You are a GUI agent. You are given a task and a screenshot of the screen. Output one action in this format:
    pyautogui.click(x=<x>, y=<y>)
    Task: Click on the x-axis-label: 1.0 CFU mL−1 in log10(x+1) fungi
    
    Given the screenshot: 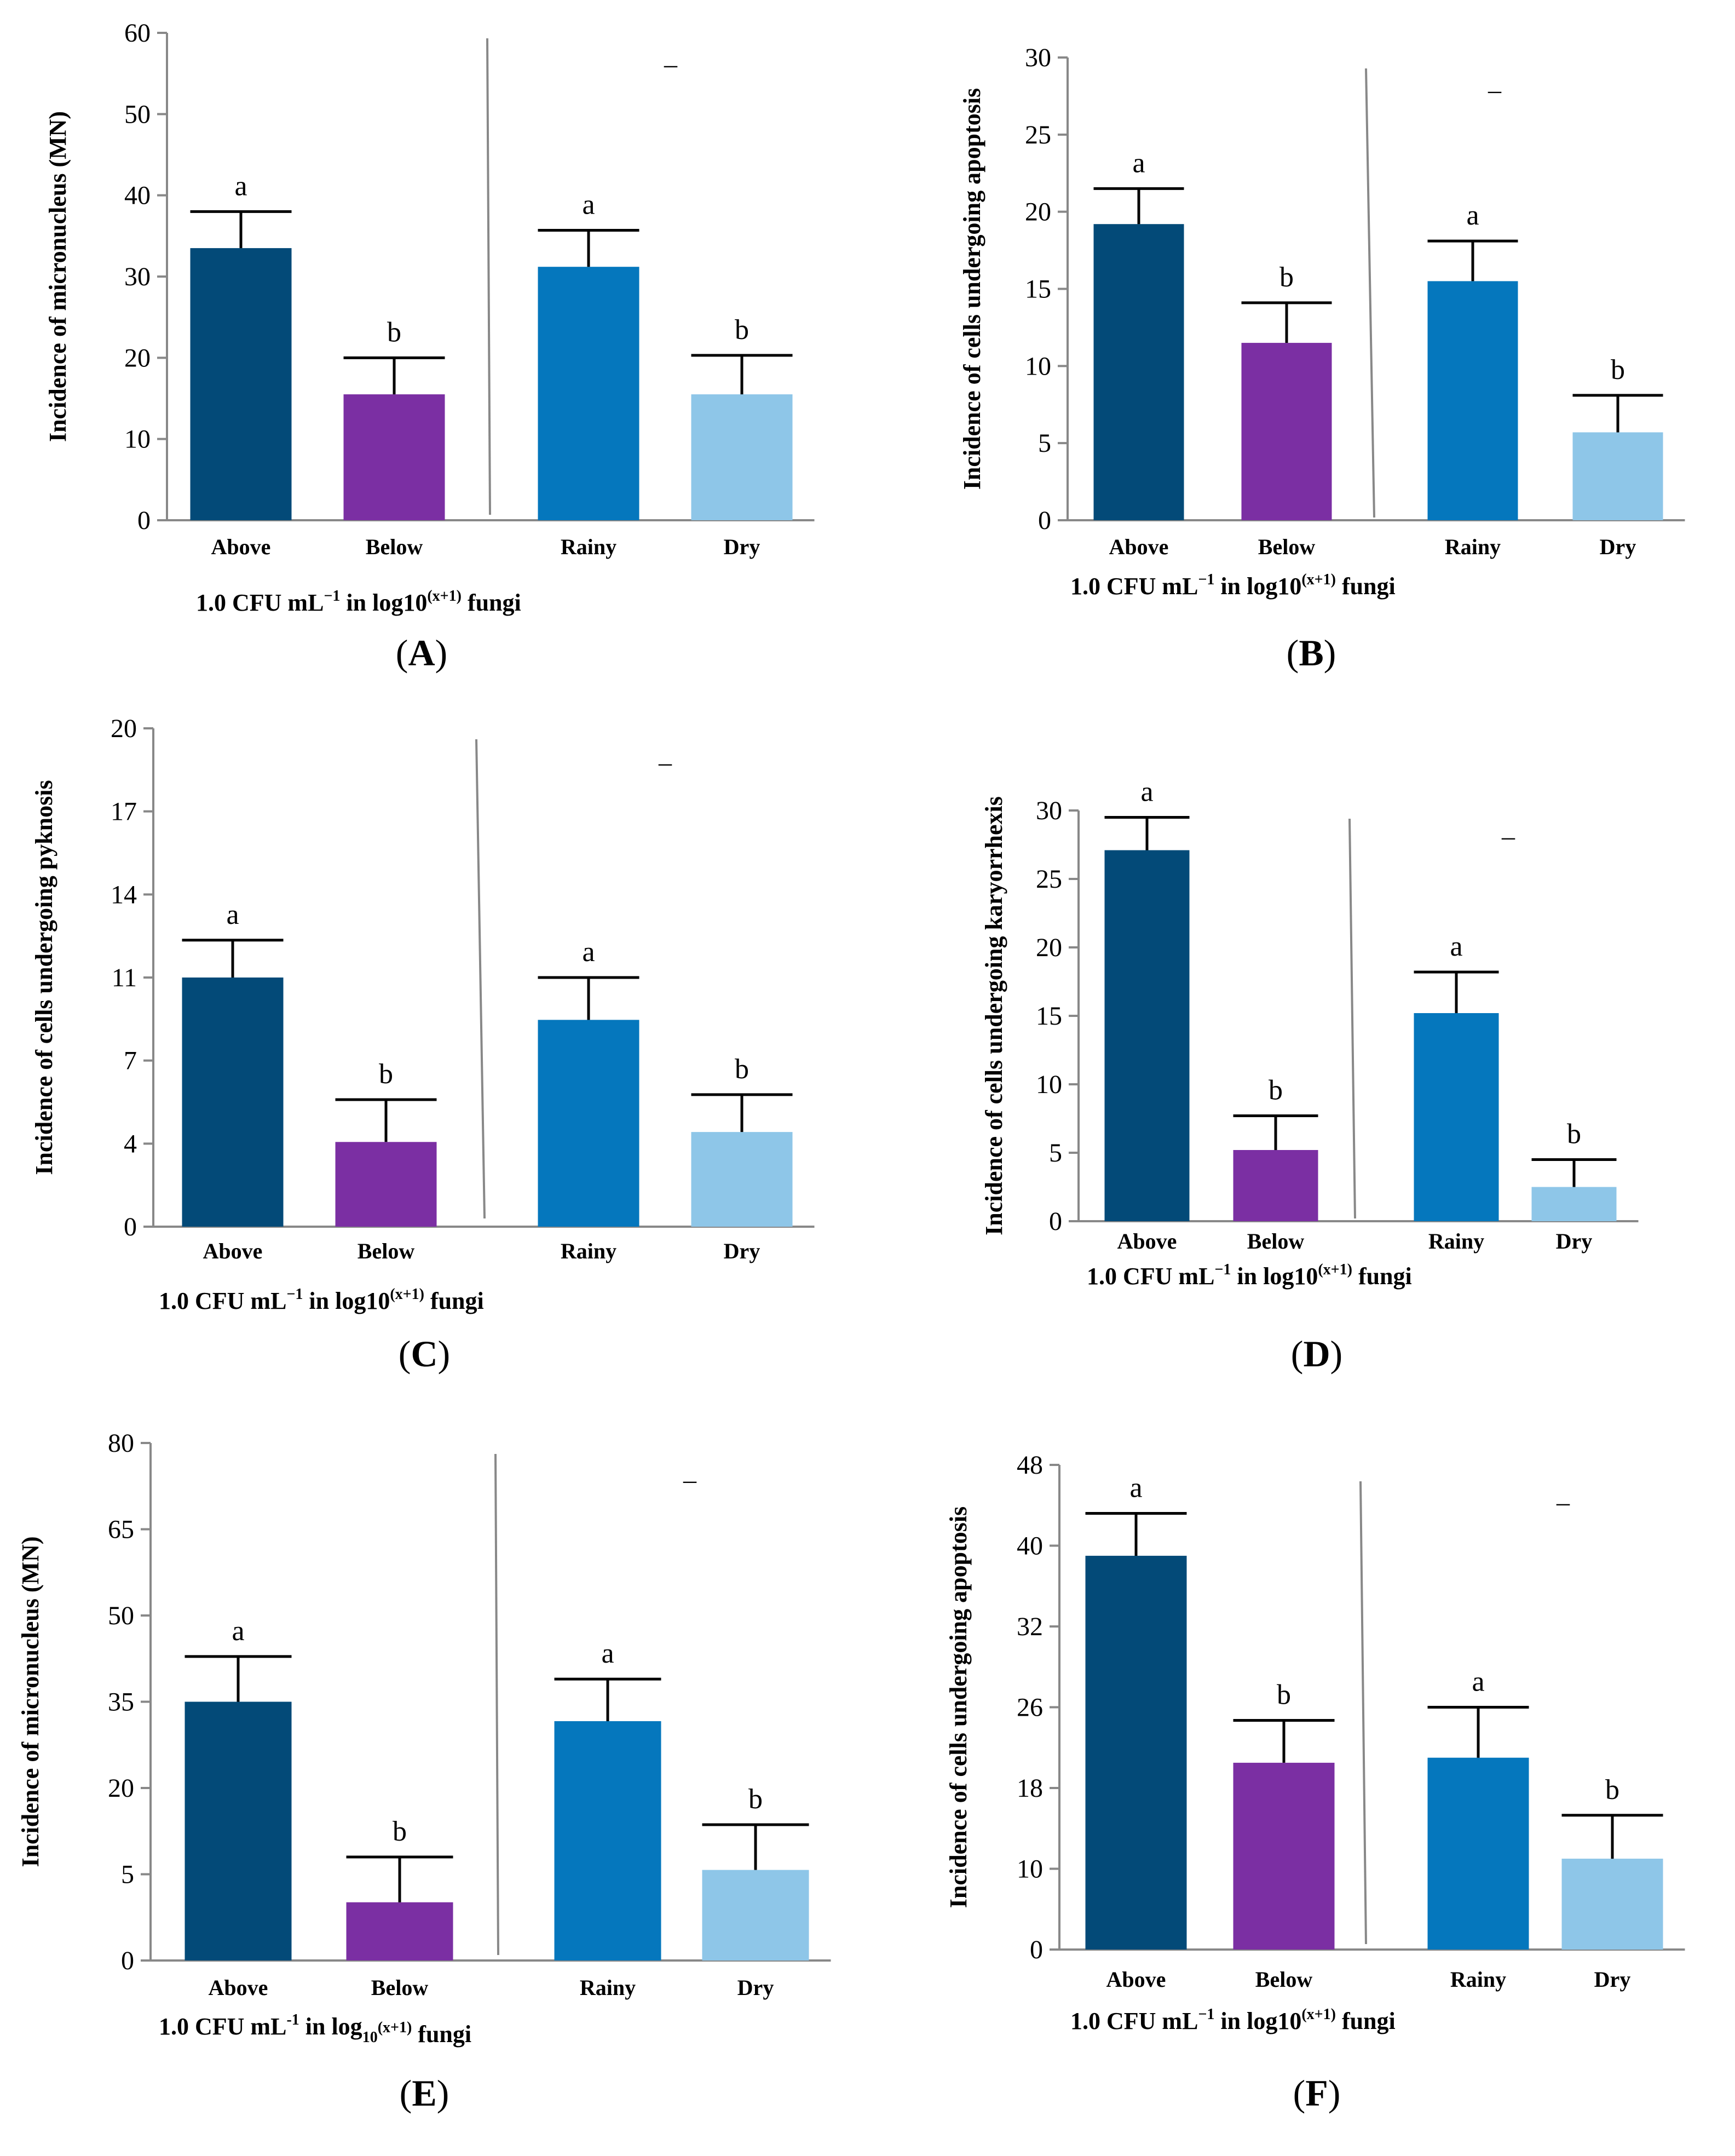 What is the action you would take?
    pyautogui.click(x=1249, y=1276)
    